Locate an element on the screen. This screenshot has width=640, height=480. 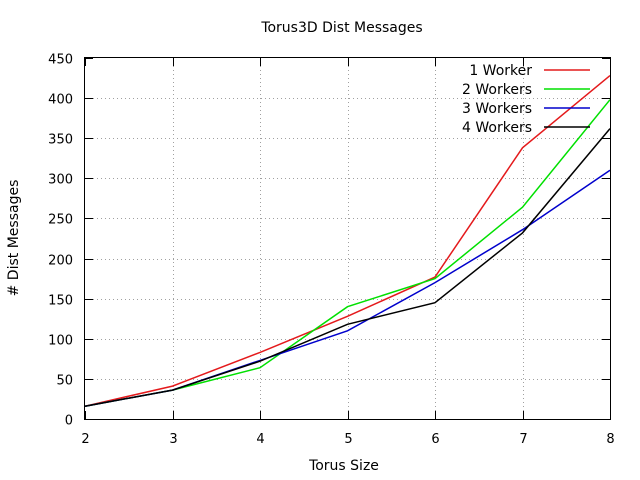
legend-label: 1 Worker is located at coordinates (500, 71).